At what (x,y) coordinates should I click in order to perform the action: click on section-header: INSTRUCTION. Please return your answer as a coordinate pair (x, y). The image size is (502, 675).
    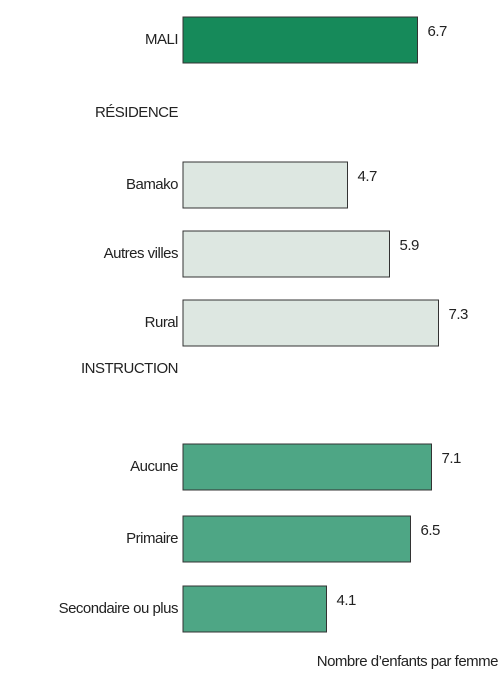
    Looking at the image, I should click on (129, 368).